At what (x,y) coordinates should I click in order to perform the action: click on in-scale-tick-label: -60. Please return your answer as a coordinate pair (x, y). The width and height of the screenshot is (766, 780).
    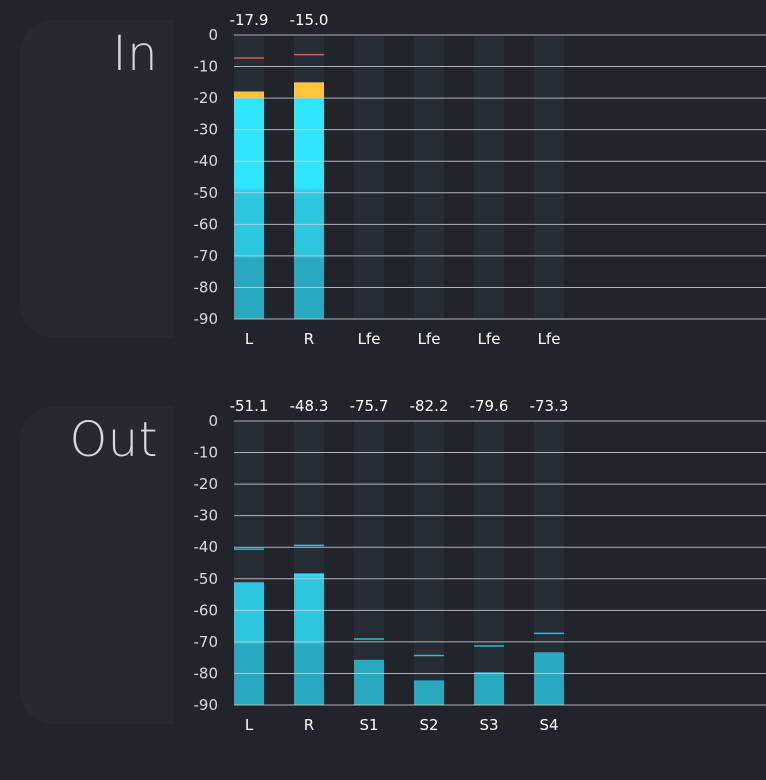
    Looking at the image, I should click on (206, 224).